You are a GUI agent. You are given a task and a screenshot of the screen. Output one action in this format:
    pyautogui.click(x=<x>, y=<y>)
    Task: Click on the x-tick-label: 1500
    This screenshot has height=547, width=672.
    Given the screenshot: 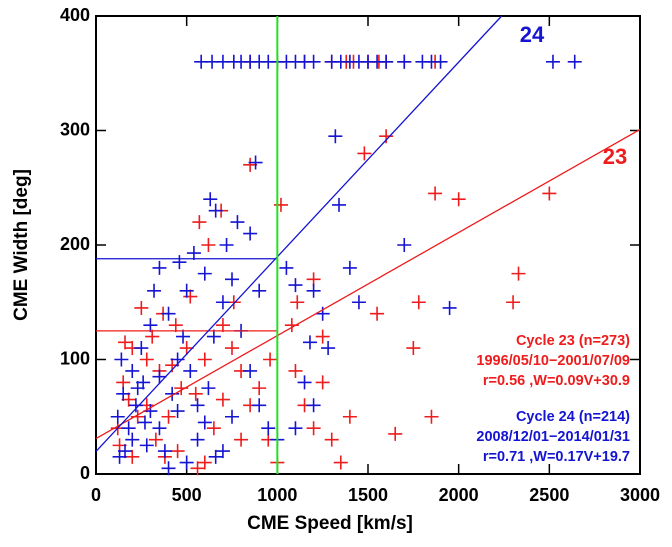 What is the action you would take?
    pyautogui.click(x=368, y=495)
    